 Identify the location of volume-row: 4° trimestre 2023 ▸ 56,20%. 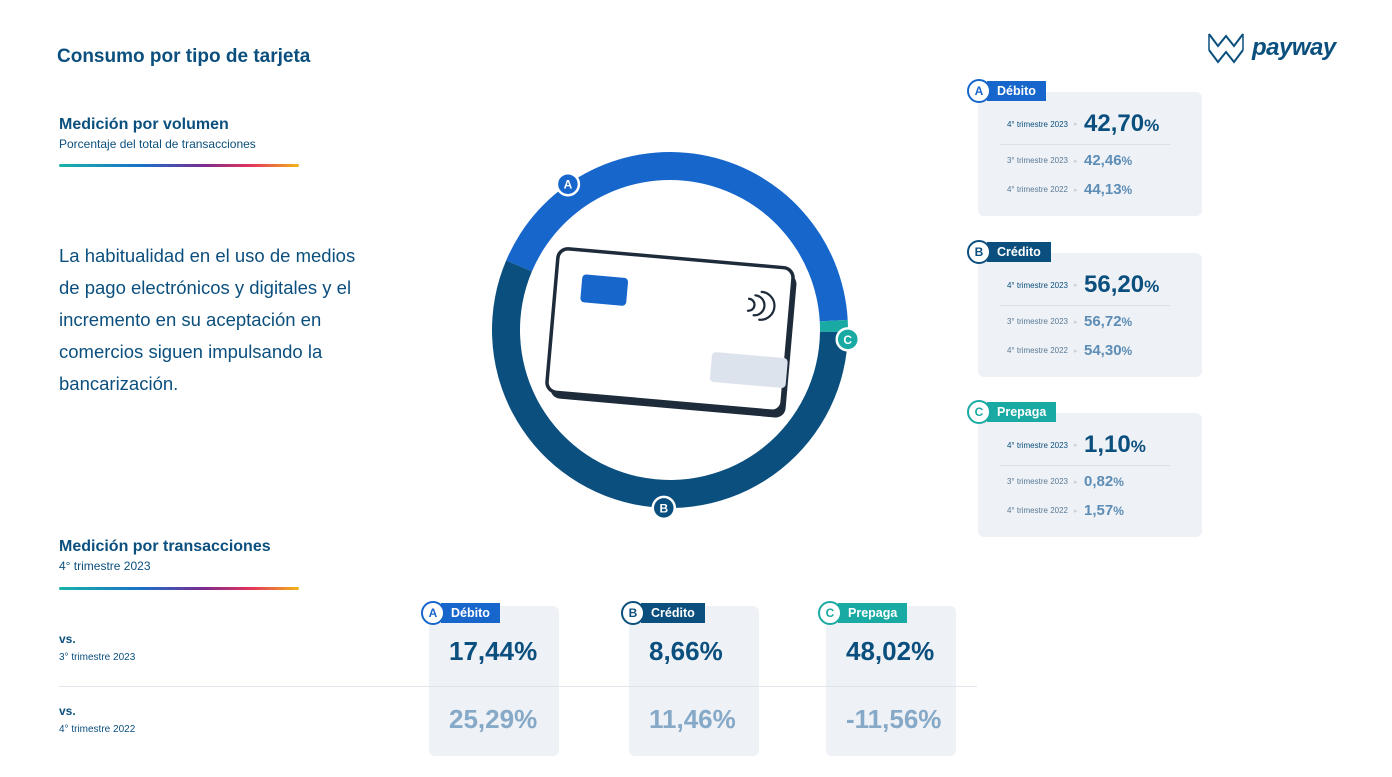
(1073, 285).